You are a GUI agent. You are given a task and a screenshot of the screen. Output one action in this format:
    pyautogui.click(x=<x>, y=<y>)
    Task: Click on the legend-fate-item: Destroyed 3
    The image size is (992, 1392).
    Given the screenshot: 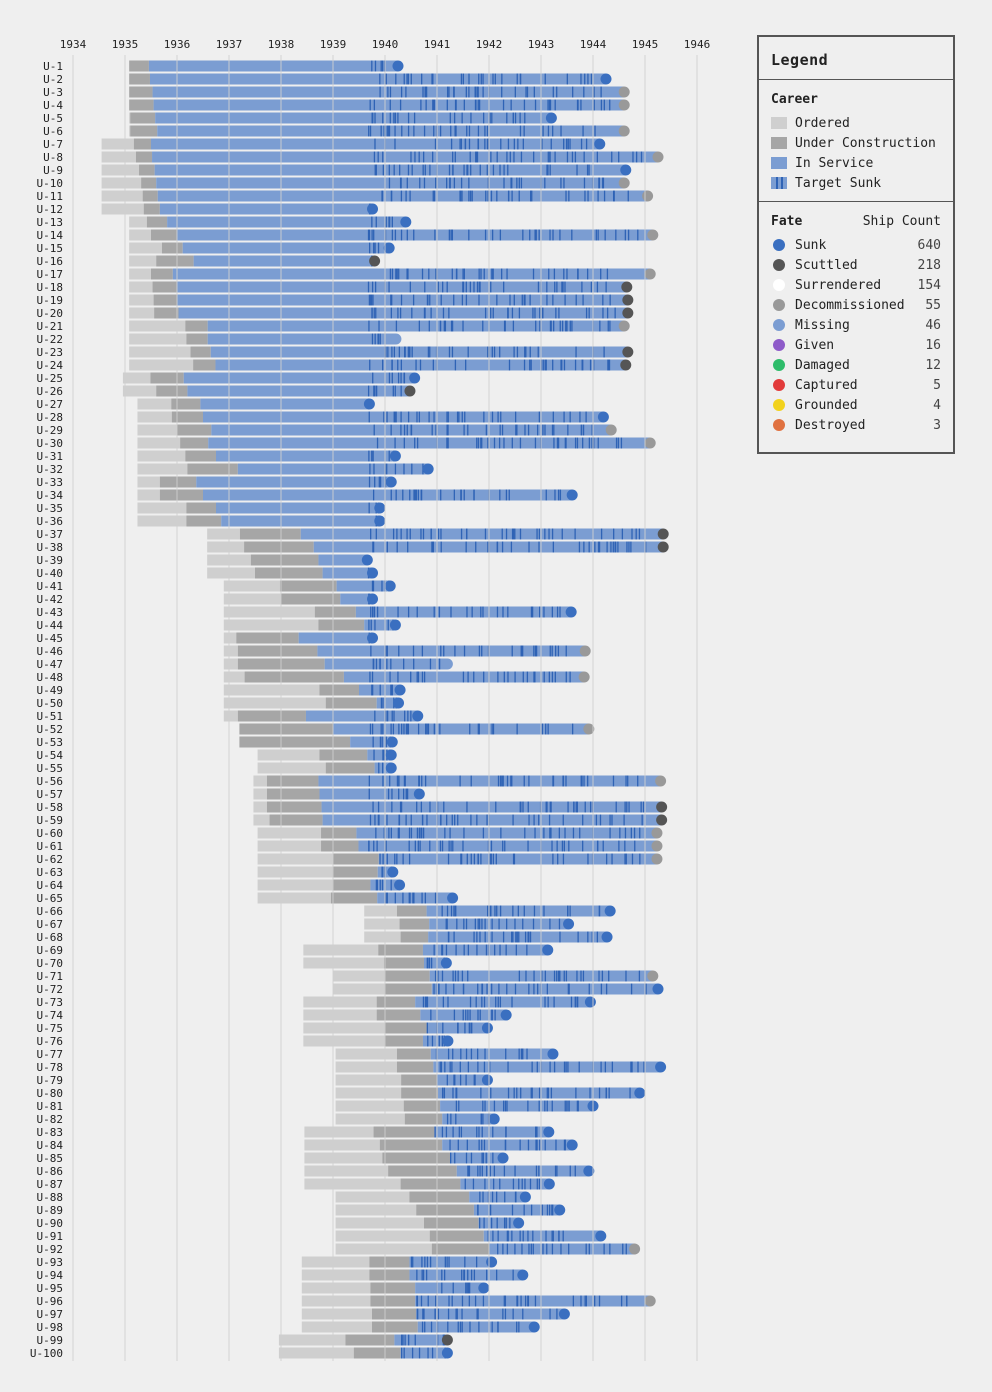 What is the action you would take?
    pyautogui.click(x=856, y=425)
    